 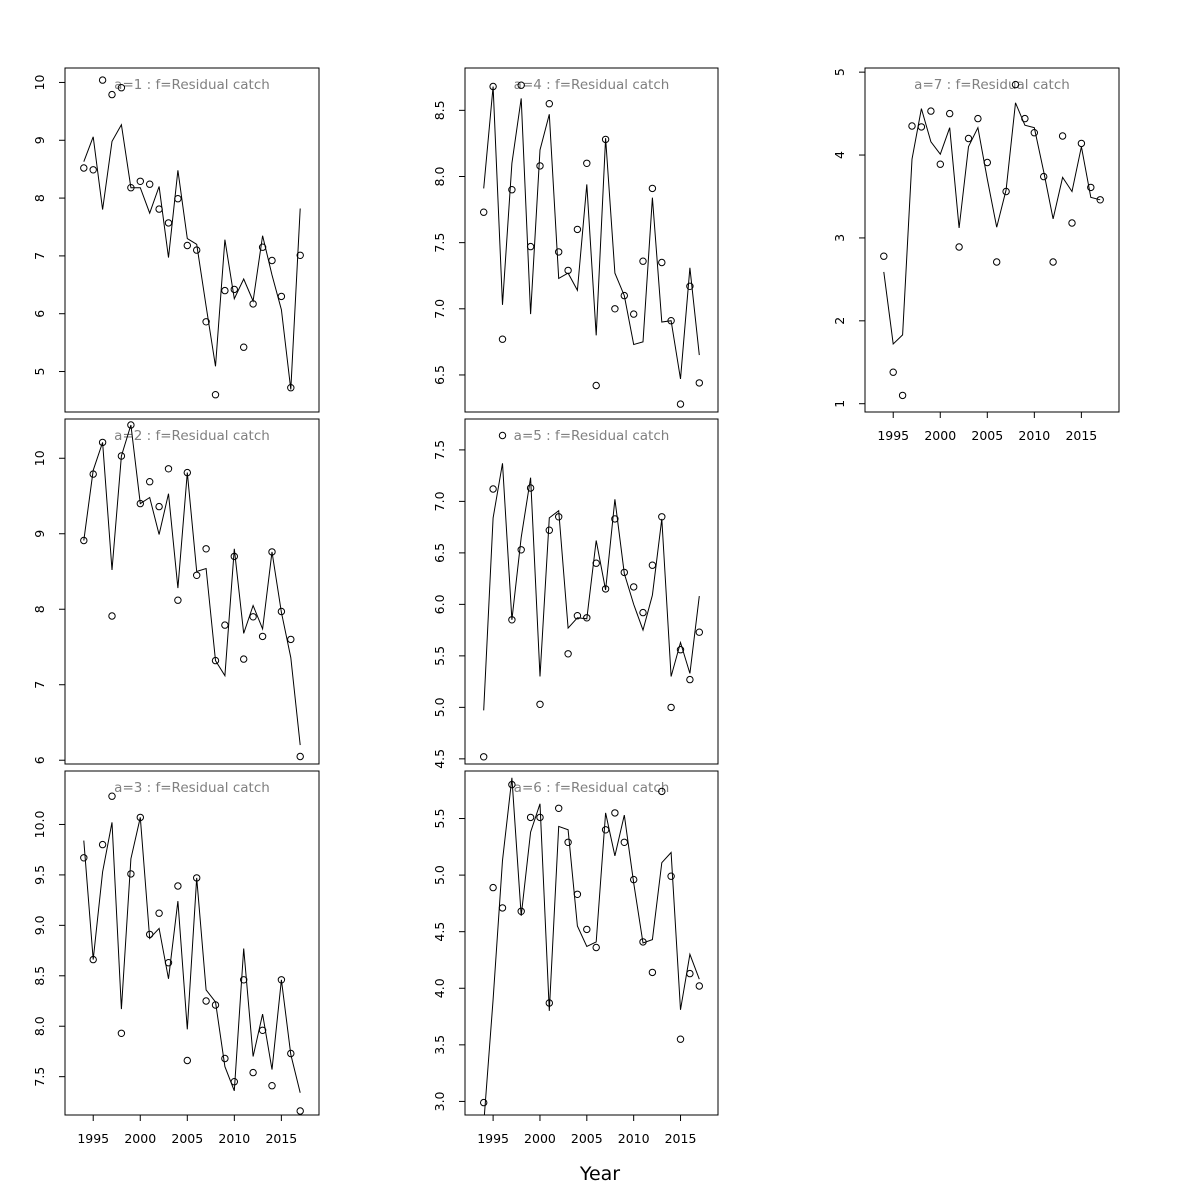 What do you see at coordinates (281, 1138) in the screenshot?
I see `x-tick-label: 2015` at bounding box center [281, 1138].